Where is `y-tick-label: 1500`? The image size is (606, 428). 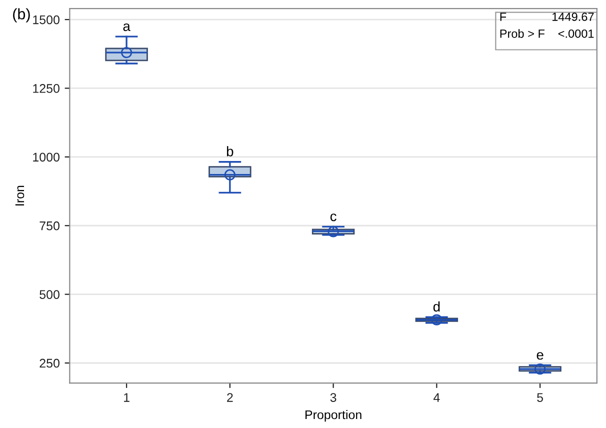 y-tick-label: 1500 is located at coordinates (46, 19).